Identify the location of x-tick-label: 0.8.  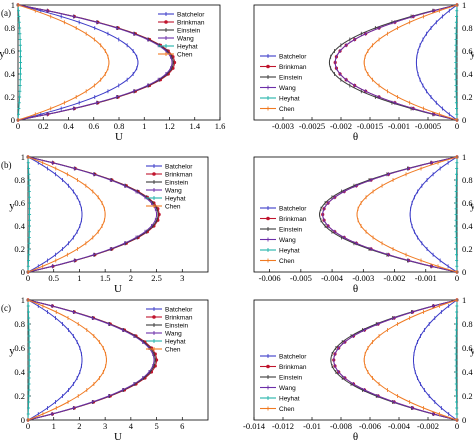
(119, 126).